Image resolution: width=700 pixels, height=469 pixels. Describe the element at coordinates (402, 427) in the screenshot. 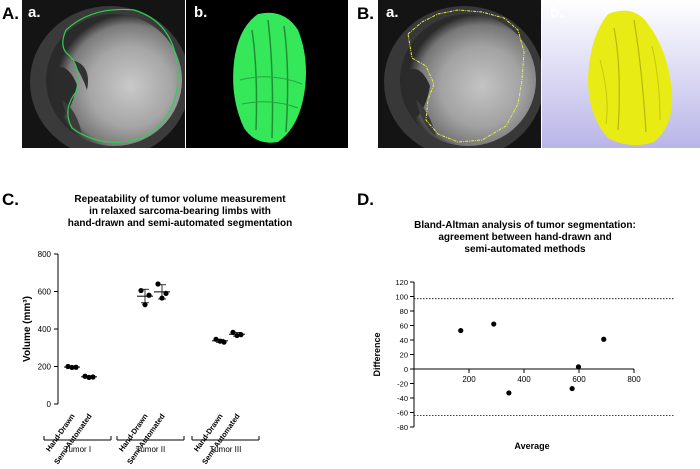

I see `chart-d-y-tick-label: -80` at that location.